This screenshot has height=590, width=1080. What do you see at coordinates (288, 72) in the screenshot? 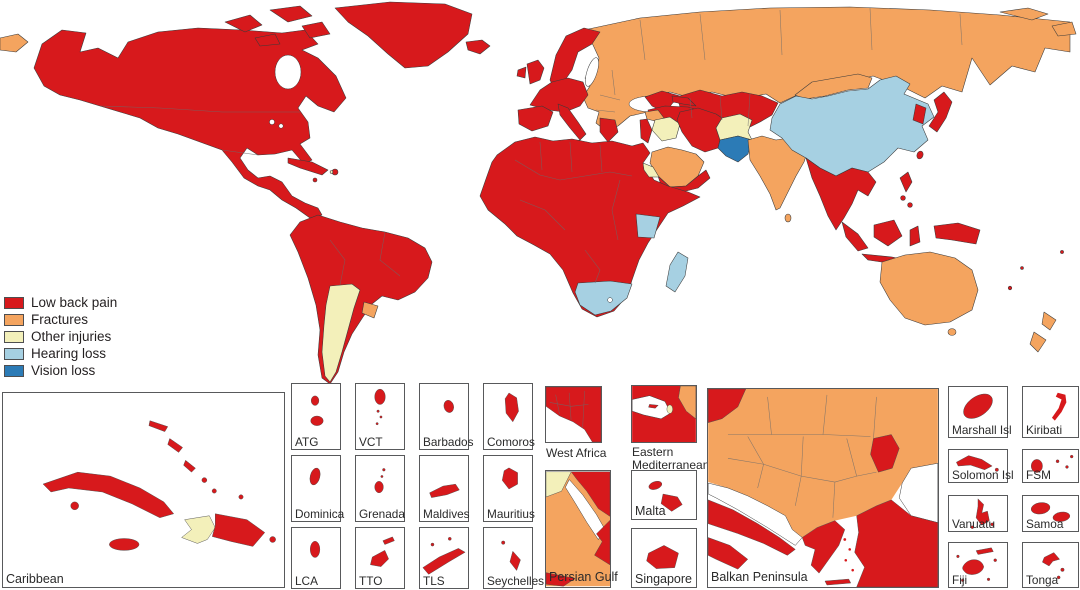
I see `hudson-bay` at bounding box center [288, 72].